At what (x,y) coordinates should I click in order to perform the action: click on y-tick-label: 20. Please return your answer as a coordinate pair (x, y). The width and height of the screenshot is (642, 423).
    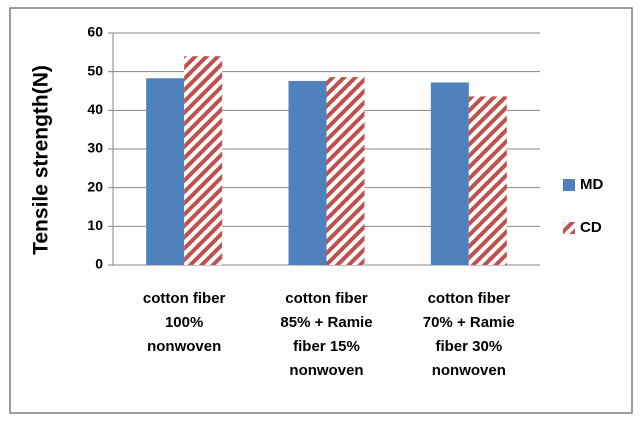
    Looking at the image, I should click on (95, 186).